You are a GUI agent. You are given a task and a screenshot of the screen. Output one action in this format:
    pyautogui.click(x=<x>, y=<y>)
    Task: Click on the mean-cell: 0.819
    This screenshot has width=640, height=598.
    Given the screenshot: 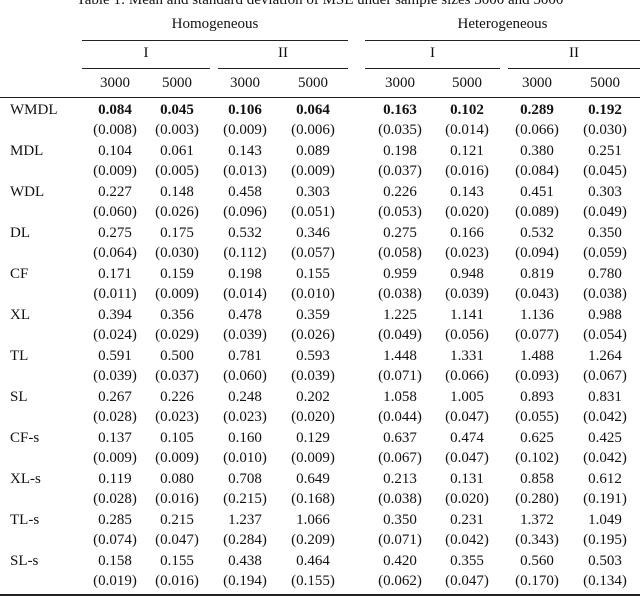 What is the action you would take?
    pyautogui.click(x=537, y=274)
    